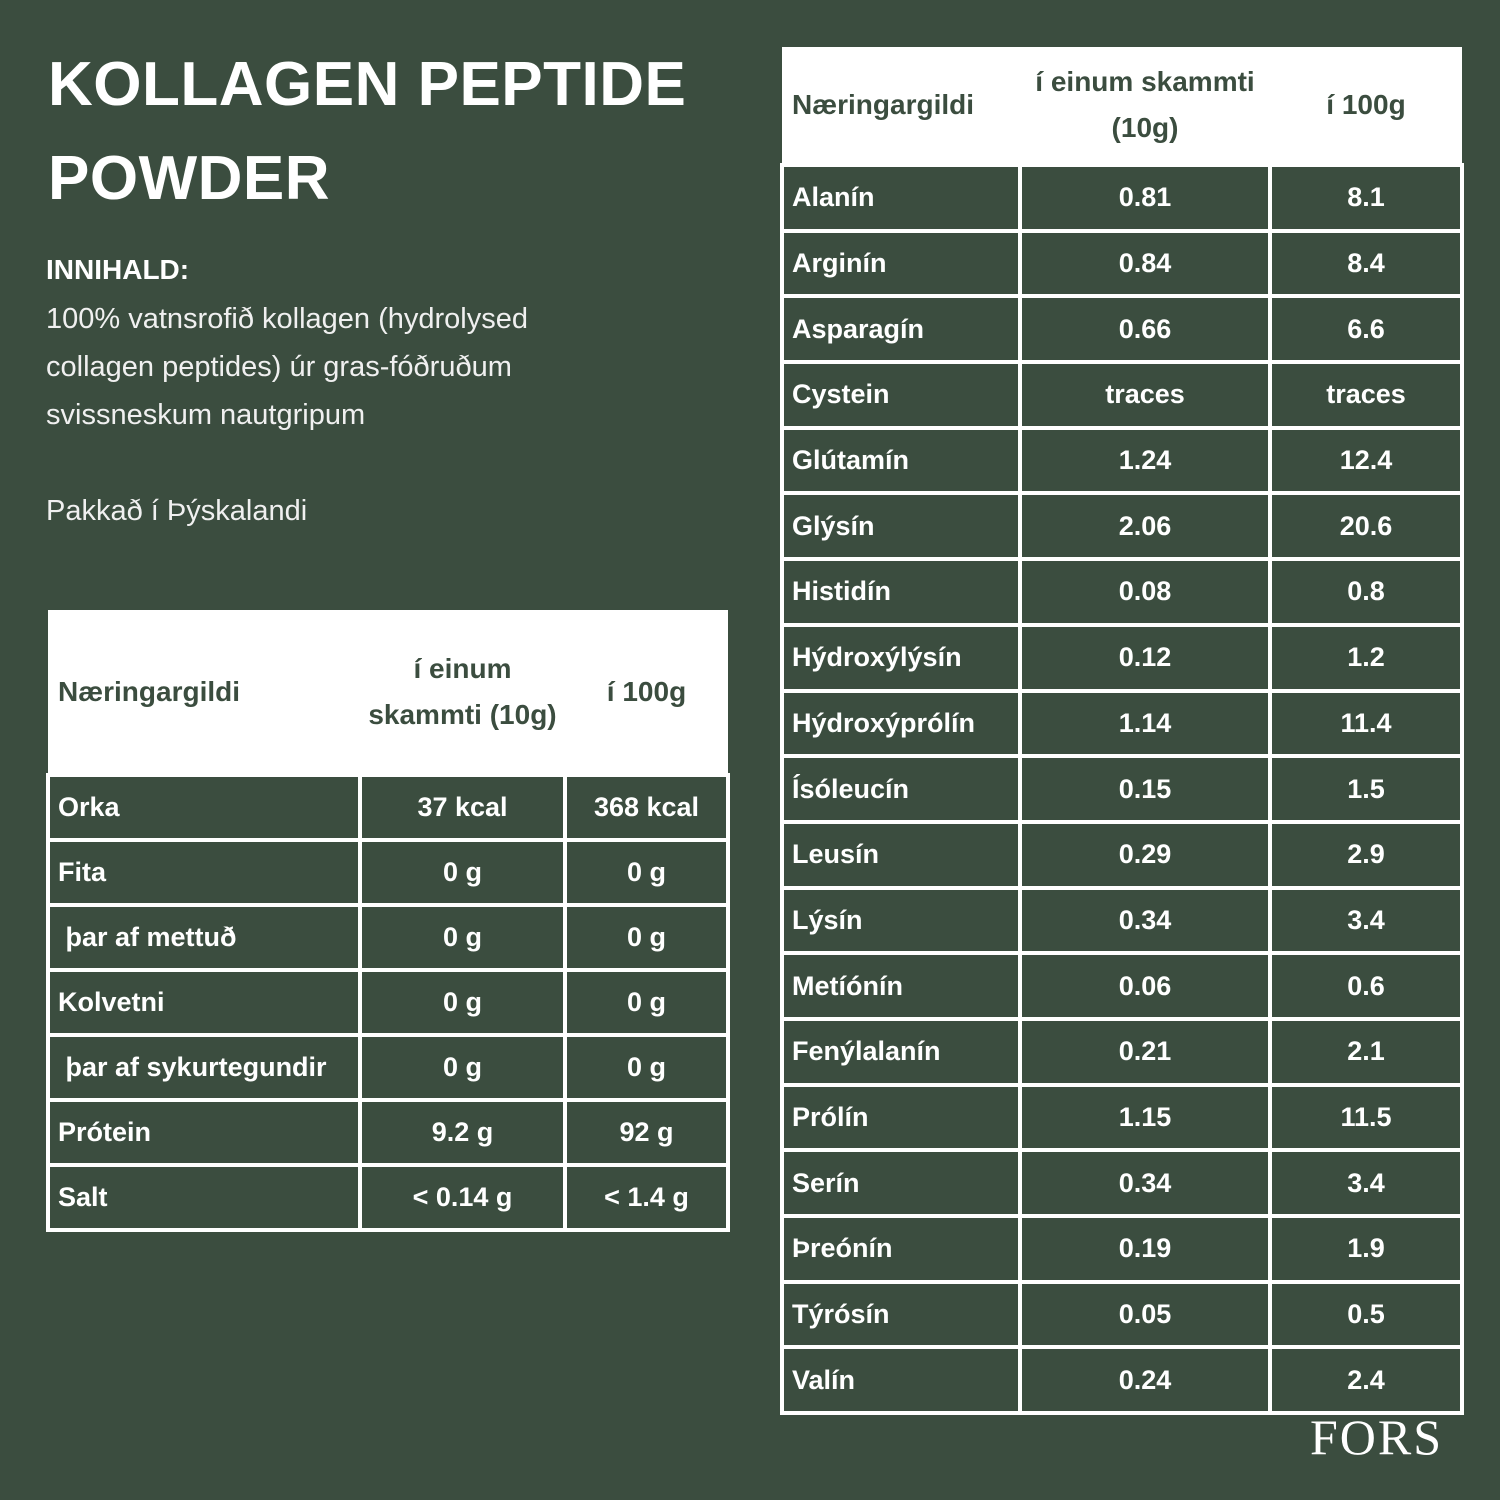  I want to click on table-cell: 2.1, so click(1366, 1051).